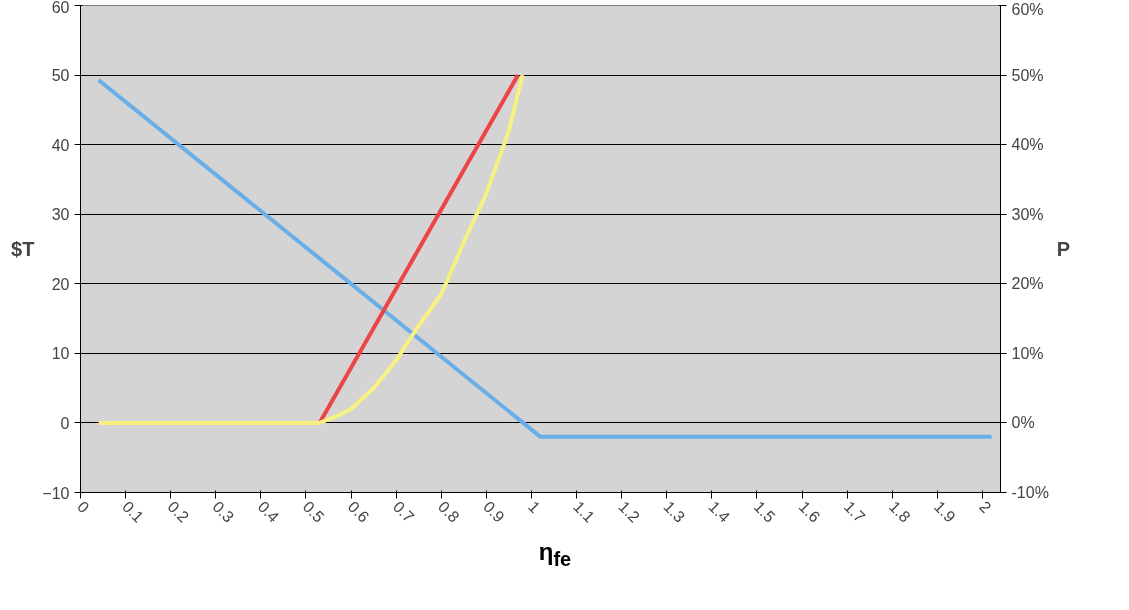 Image resolution: width=1129 pixels, height=610 pixels. What do you see at coordinates (629, 511) in the screenshot?
I see `x-tick-label: 1.2` at bounding box center [629, 511].